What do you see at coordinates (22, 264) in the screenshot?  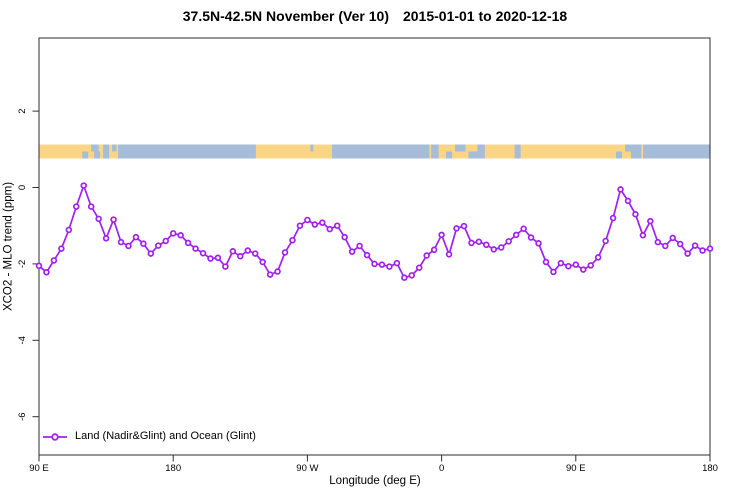 I see `y-tick-label: -2` at bounding box center [22, 264].